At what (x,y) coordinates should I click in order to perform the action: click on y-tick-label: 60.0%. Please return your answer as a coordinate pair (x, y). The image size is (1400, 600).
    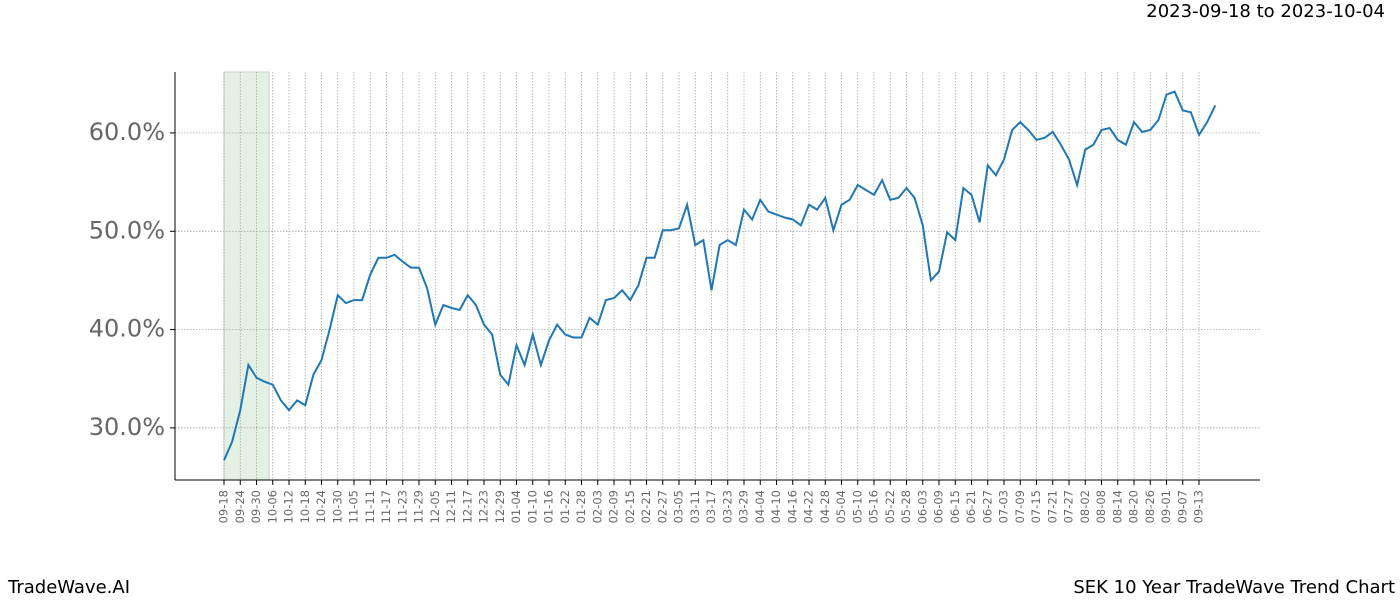
    Looking at the image, I should click on (127, 132).